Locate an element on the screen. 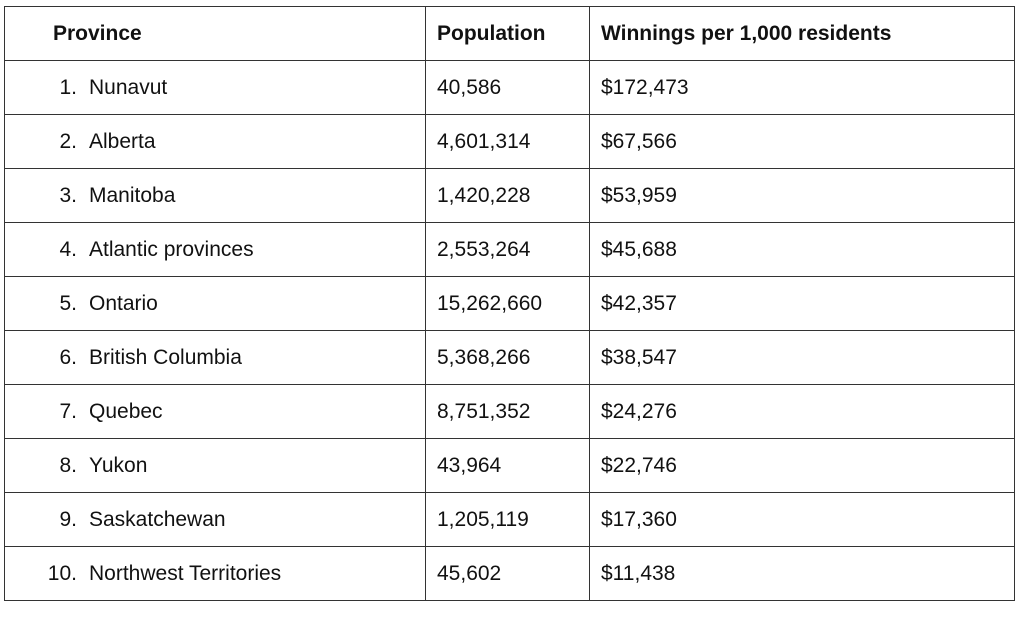  province-name: Ontario is located at coordinates (123, 303).